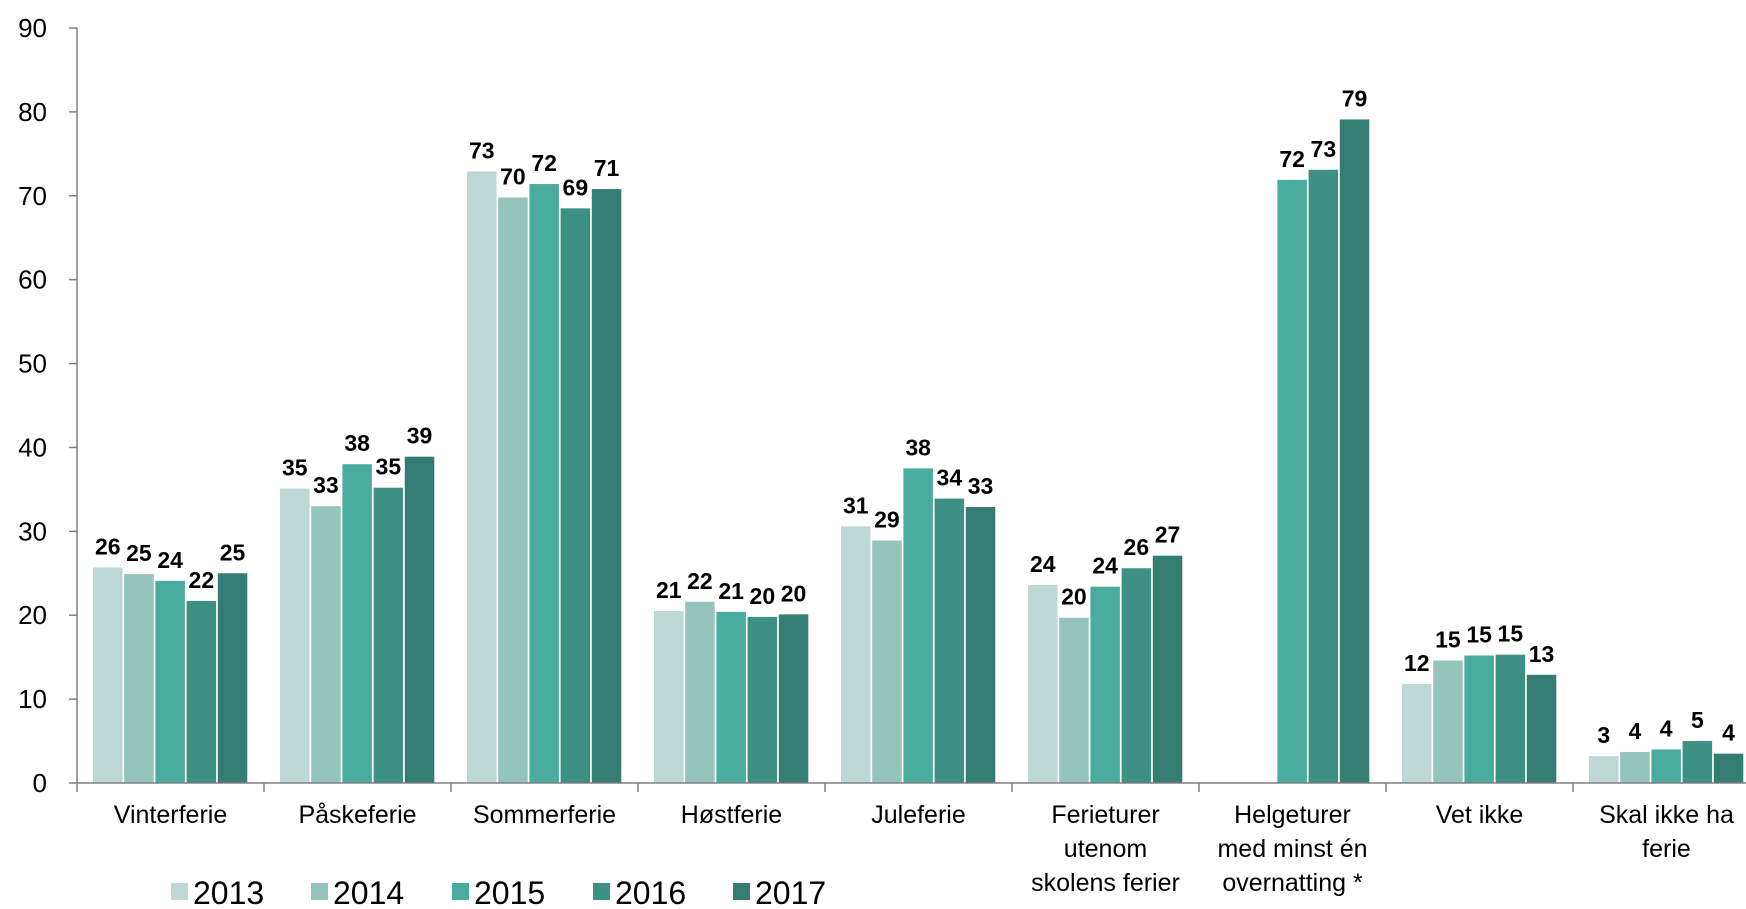 This screenshot has width=1746, height=909. Describe the element at coordinates (856, 505) in the screenshot. I see `data-label: 31` at that location.